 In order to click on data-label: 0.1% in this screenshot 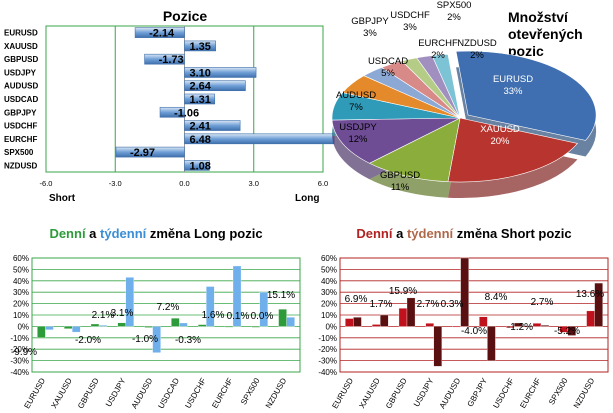, I will do `click(238, 316)`.